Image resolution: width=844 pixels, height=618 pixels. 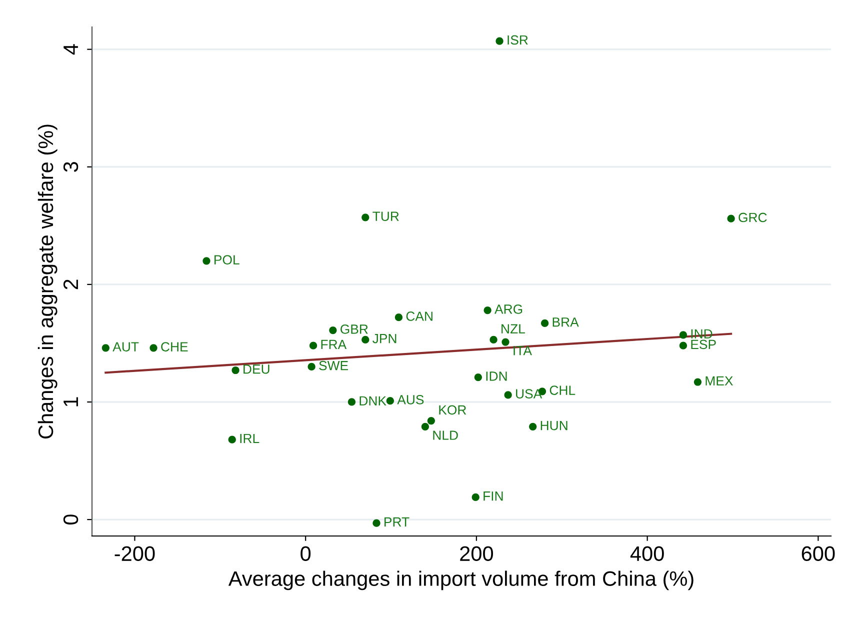 What do you see at coordinates (134, 554) in the screenshot?
I see `x-tick-label: -200` at bounding box center [134, 554].